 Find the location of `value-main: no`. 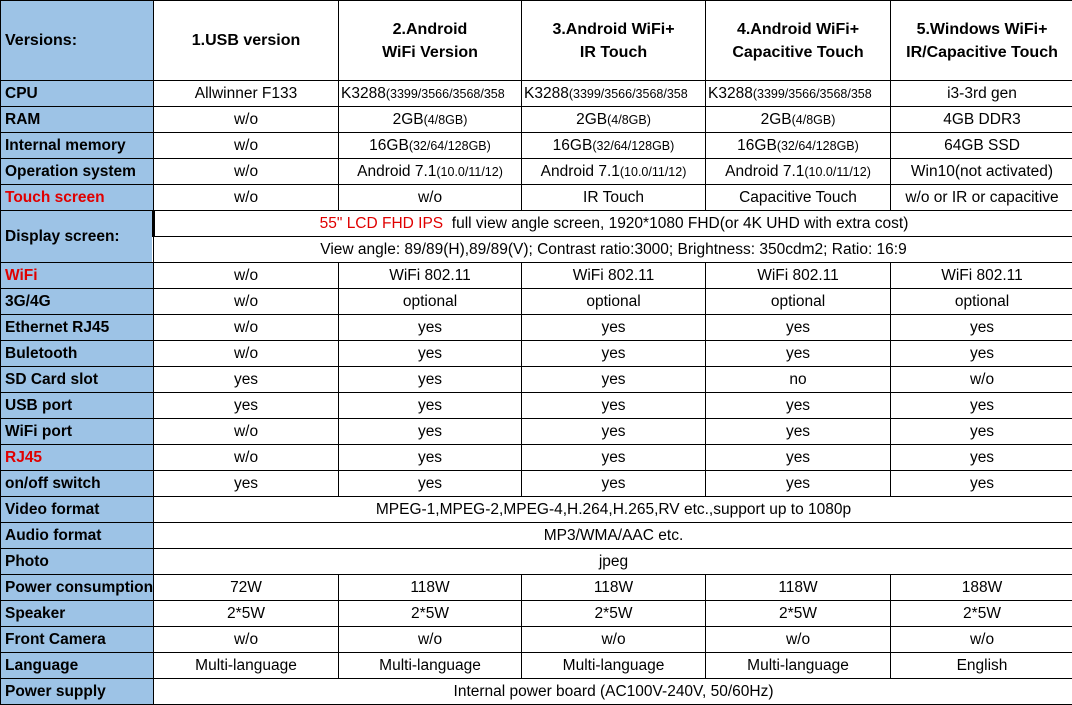

value-main: no is located at coordinates (798, 379).